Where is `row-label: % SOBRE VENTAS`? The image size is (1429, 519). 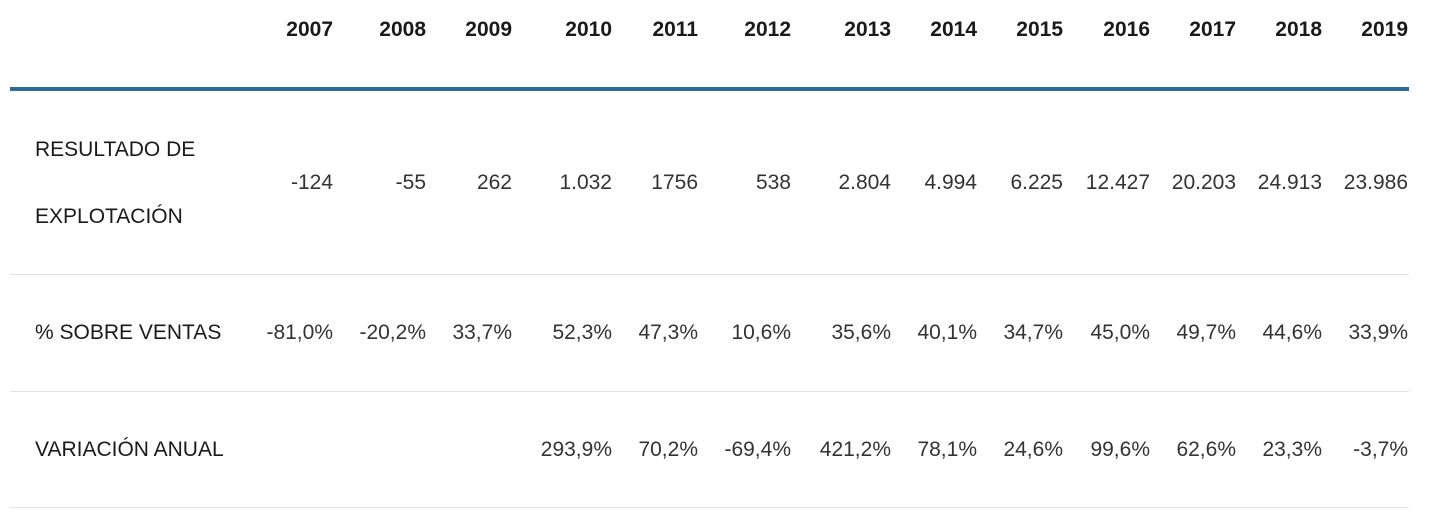 row-label: % SOBRE VENTAS is located at coordinates (128, 332).